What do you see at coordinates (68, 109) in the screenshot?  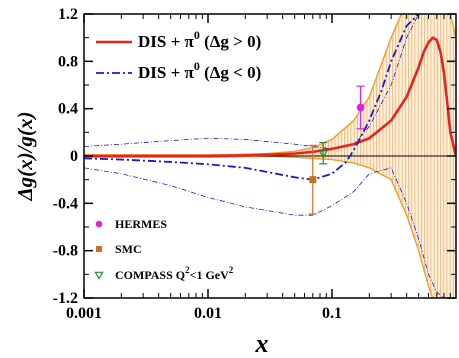 I see `y-tick-label: 0.4` at bounding box center [68, 109].